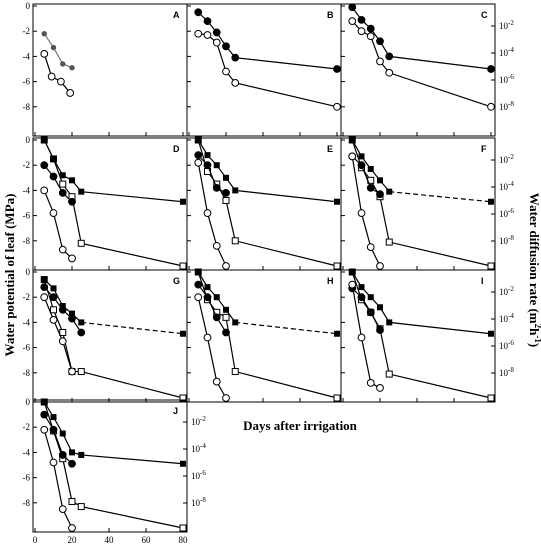  Describe the element at coordinates (110, 540) in the screenshot. I see `x-tick-label: 40` at that location.